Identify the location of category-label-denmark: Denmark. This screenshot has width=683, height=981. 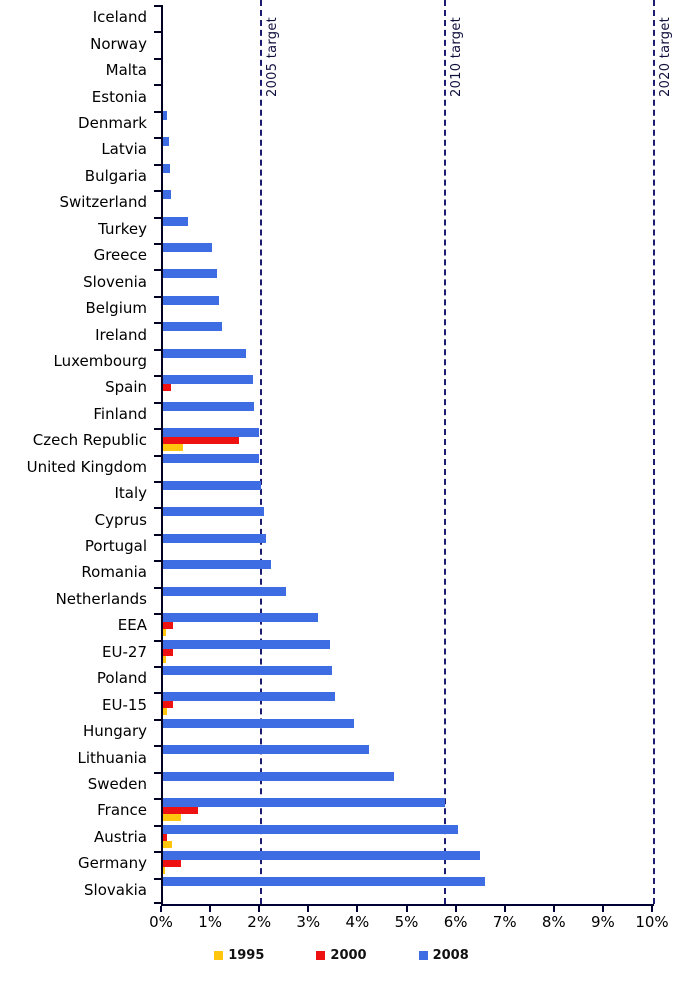
(112, 122).